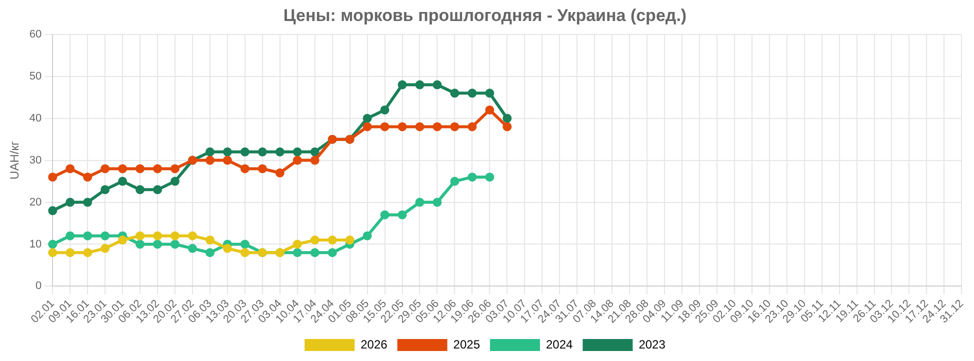 This screenshot has height=361, width=974. What do you see at coordinates (35, 34) in the screenshot?
I see `y-tick-label: 60` at bounding box center [35, 34].